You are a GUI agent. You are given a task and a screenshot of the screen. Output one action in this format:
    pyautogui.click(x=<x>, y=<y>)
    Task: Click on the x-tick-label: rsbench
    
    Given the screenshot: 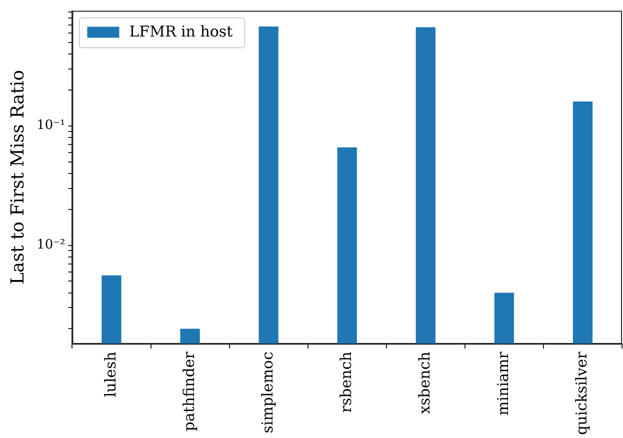 What is the action you would take?
    pyautogui.click(x=346, y=382)
    